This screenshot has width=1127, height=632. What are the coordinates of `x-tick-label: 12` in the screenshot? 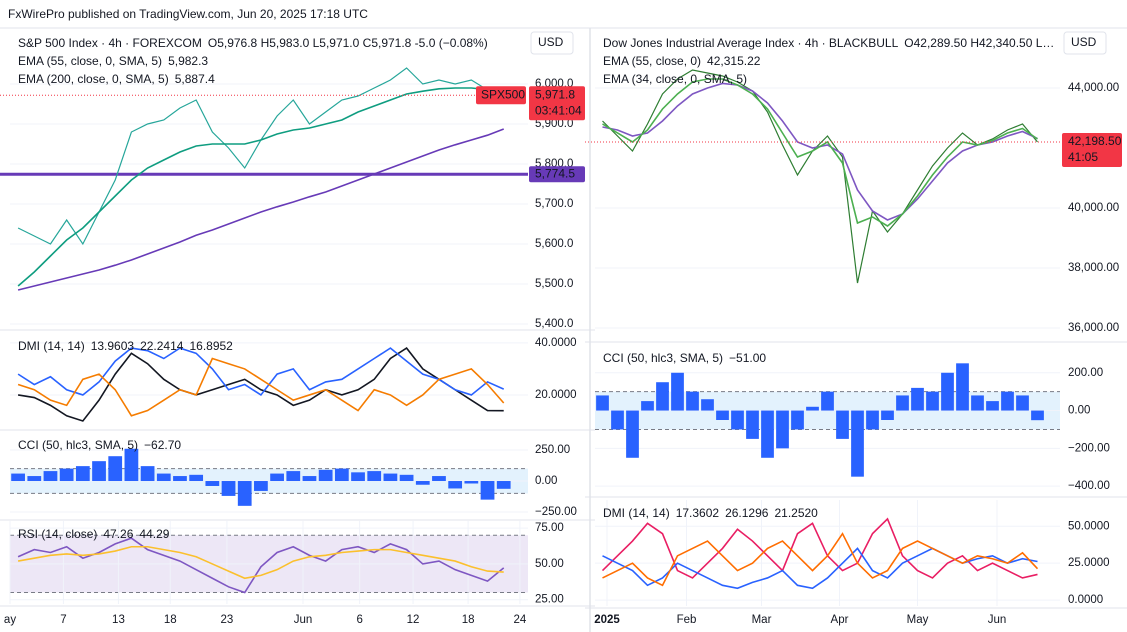 It's located at (413, 620).